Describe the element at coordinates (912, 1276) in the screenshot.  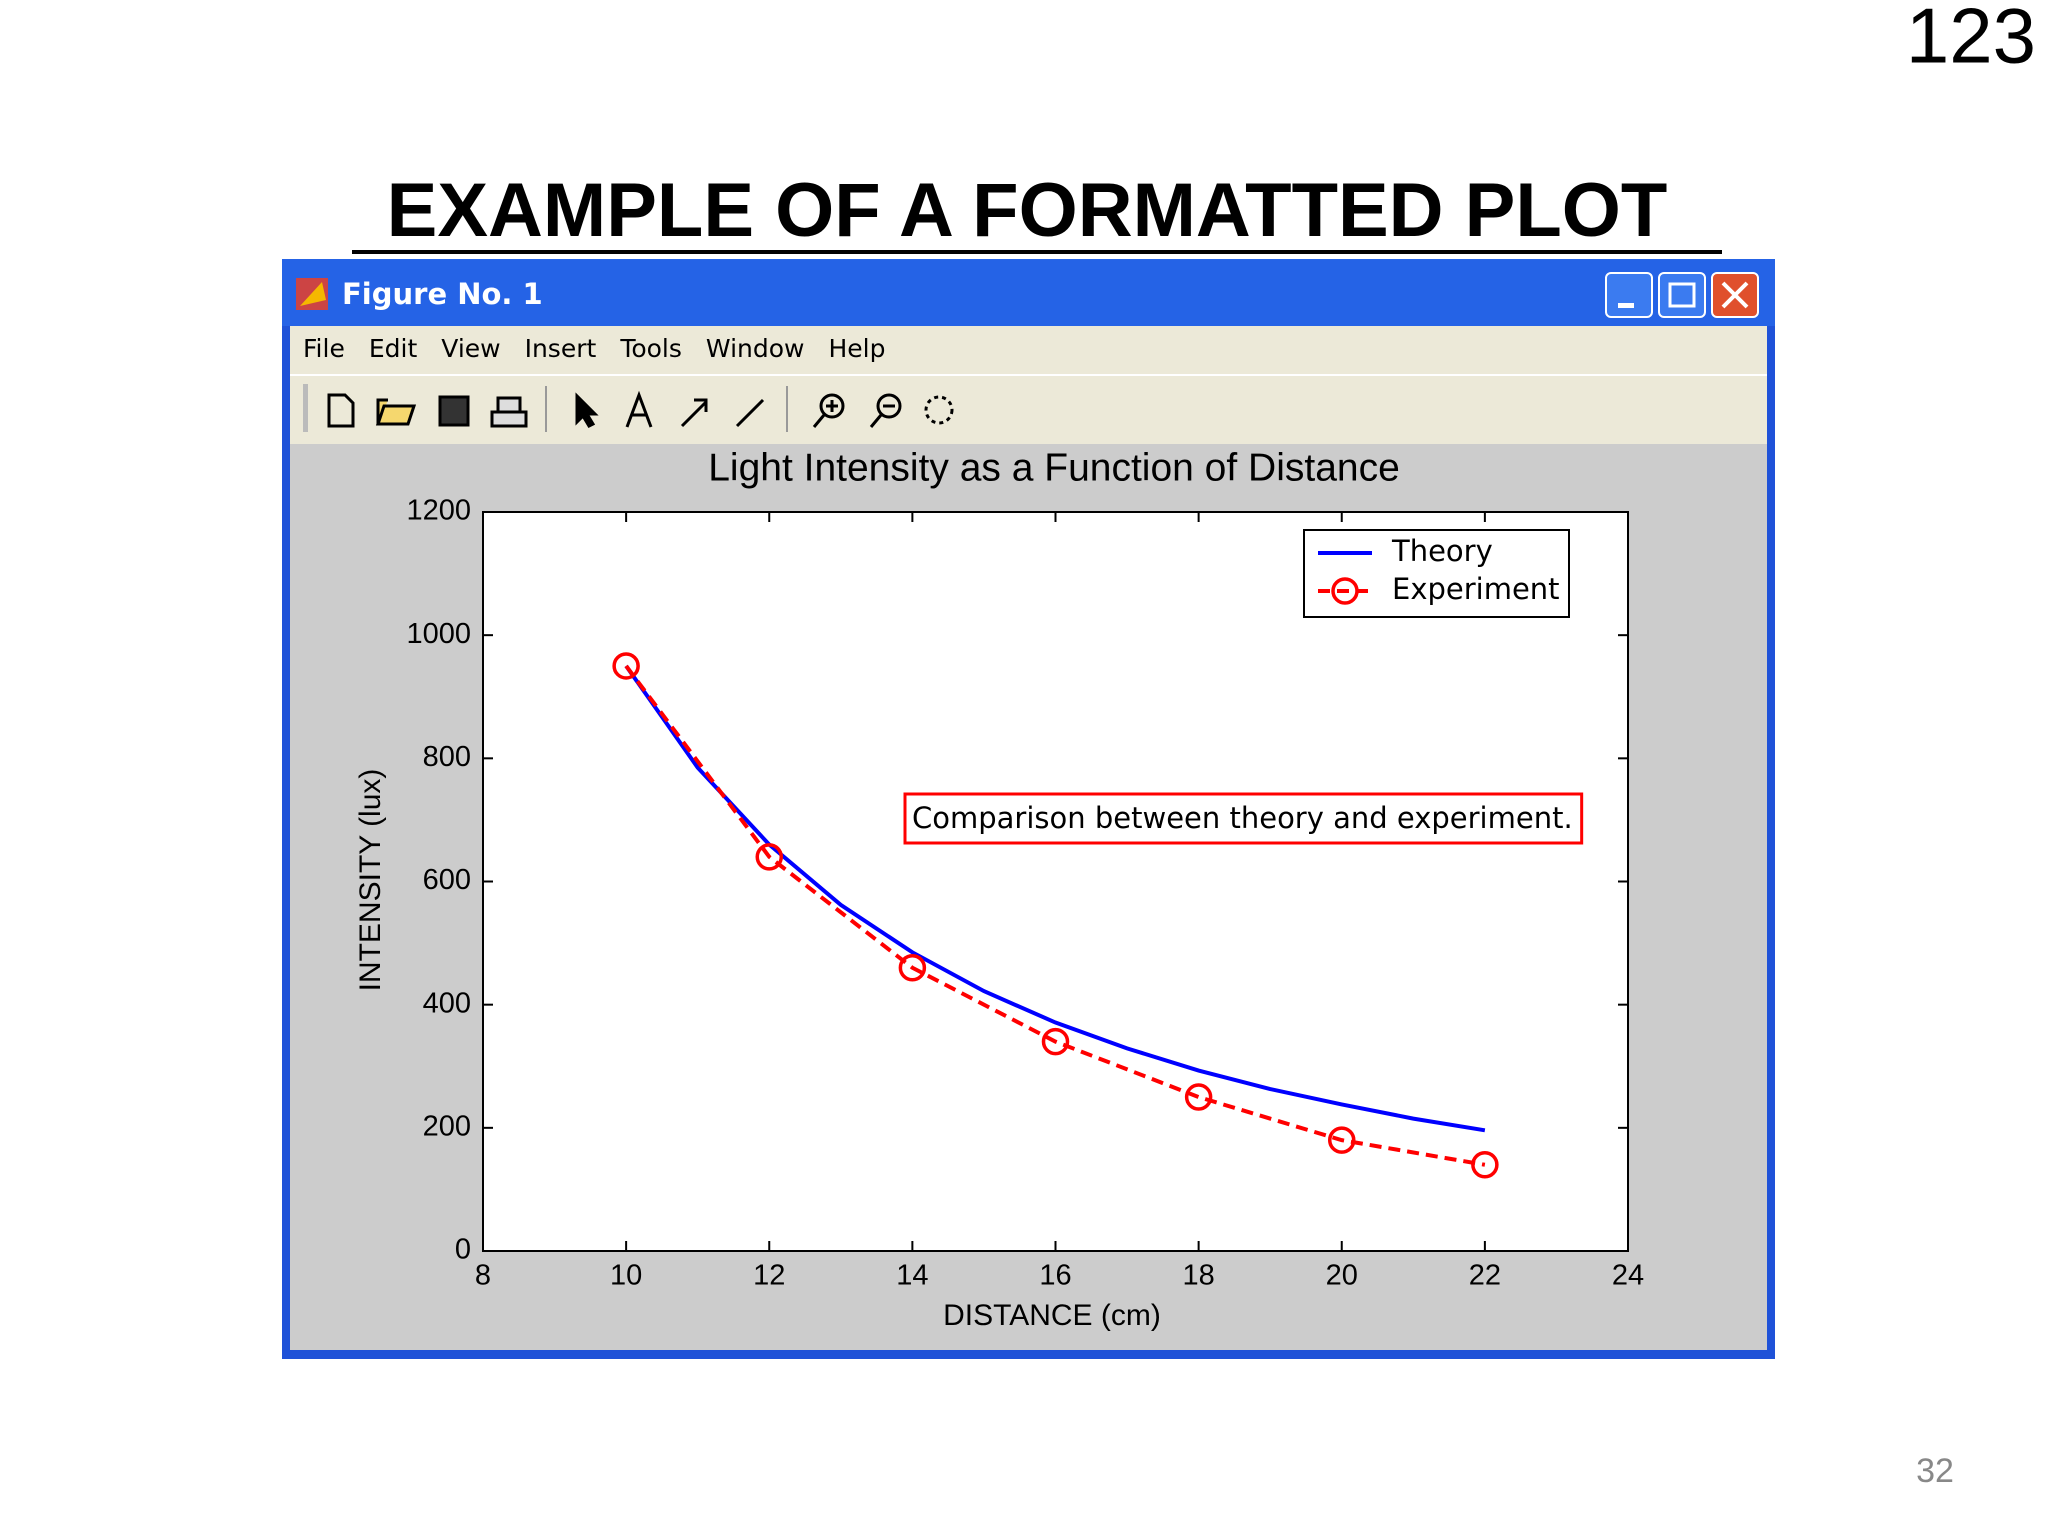
I see `x-tick-label: 14` at that location.